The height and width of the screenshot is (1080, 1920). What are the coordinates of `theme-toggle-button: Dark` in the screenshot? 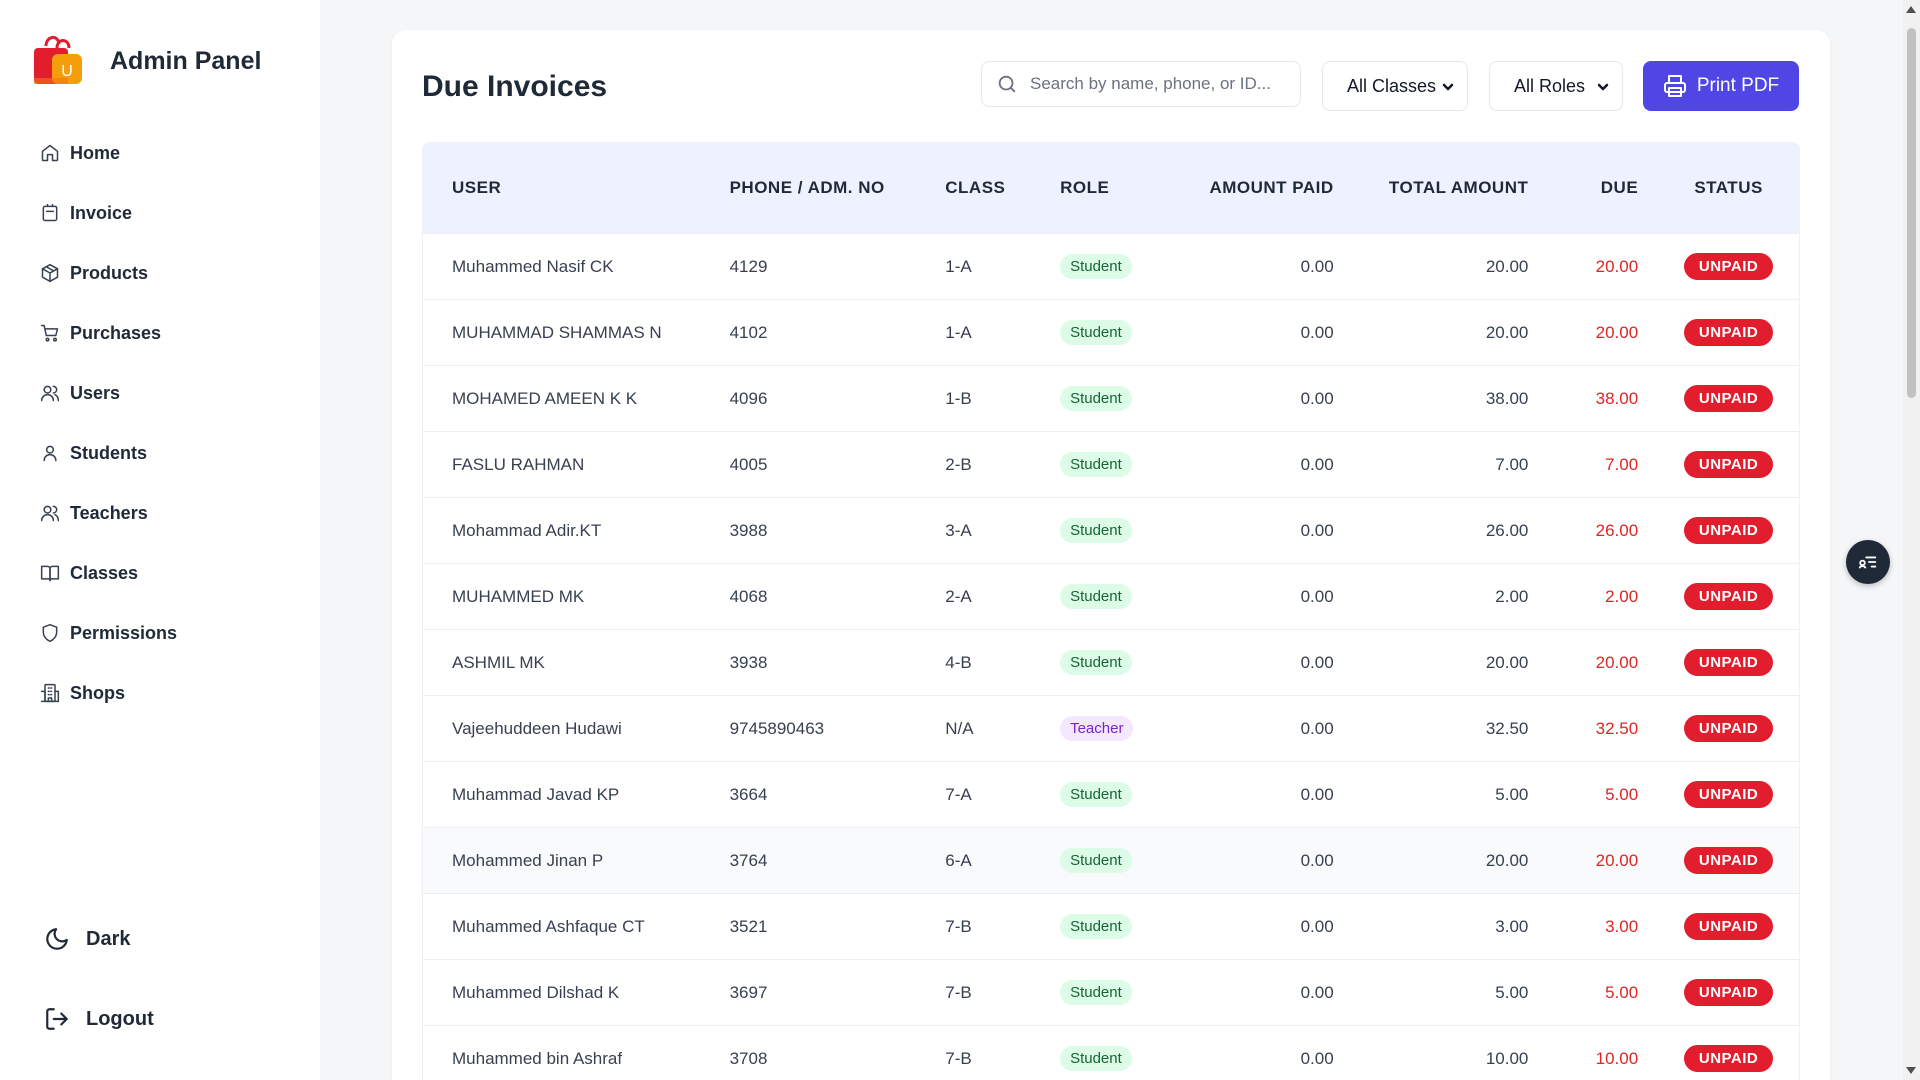 It's located at (87, 939).